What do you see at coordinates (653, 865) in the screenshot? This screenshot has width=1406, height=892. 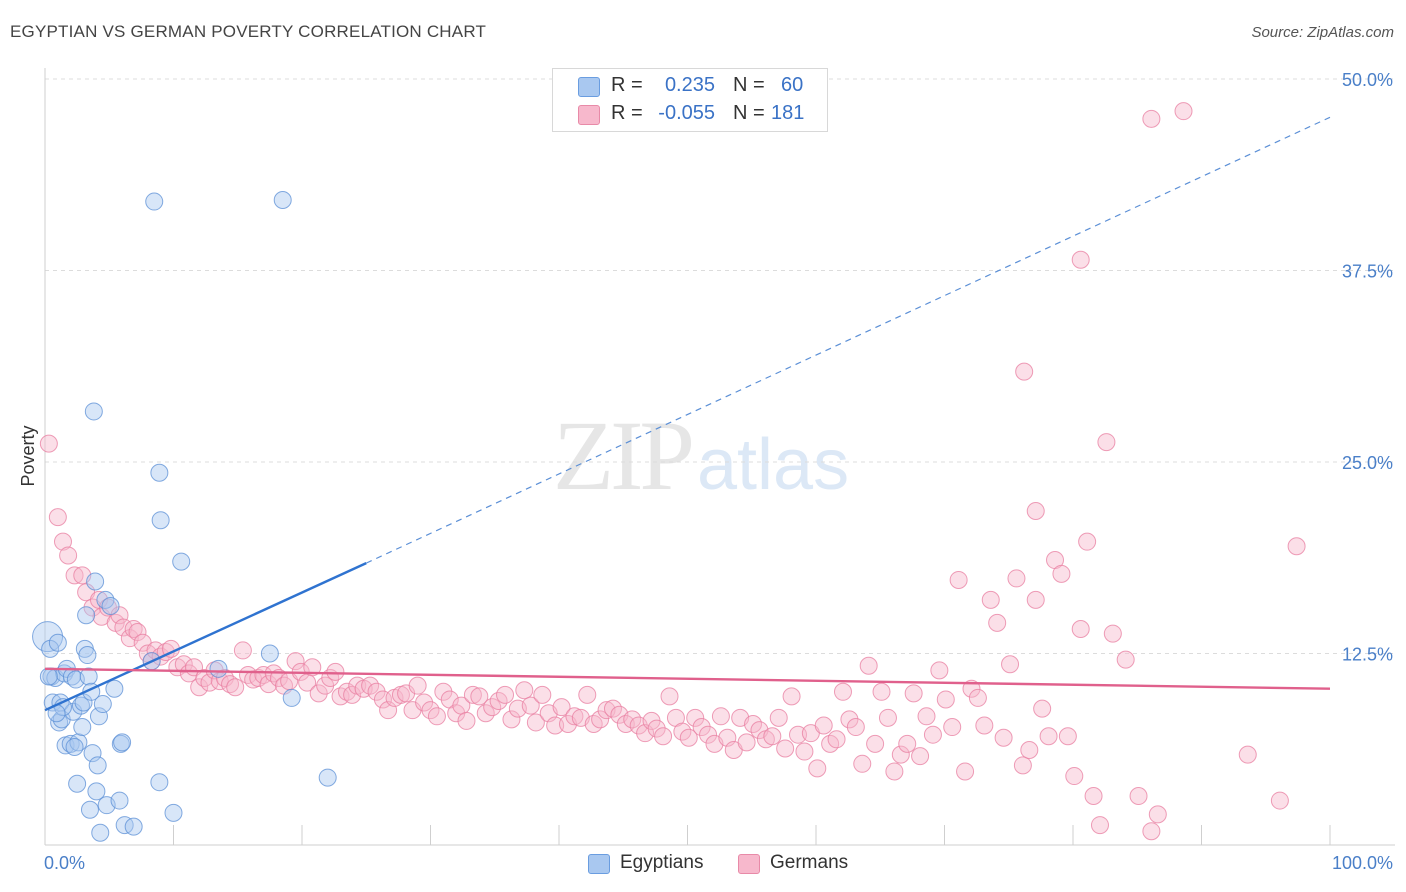 I see `legend-item-egyptians: Egyptians` at bounding box center [653, 865].